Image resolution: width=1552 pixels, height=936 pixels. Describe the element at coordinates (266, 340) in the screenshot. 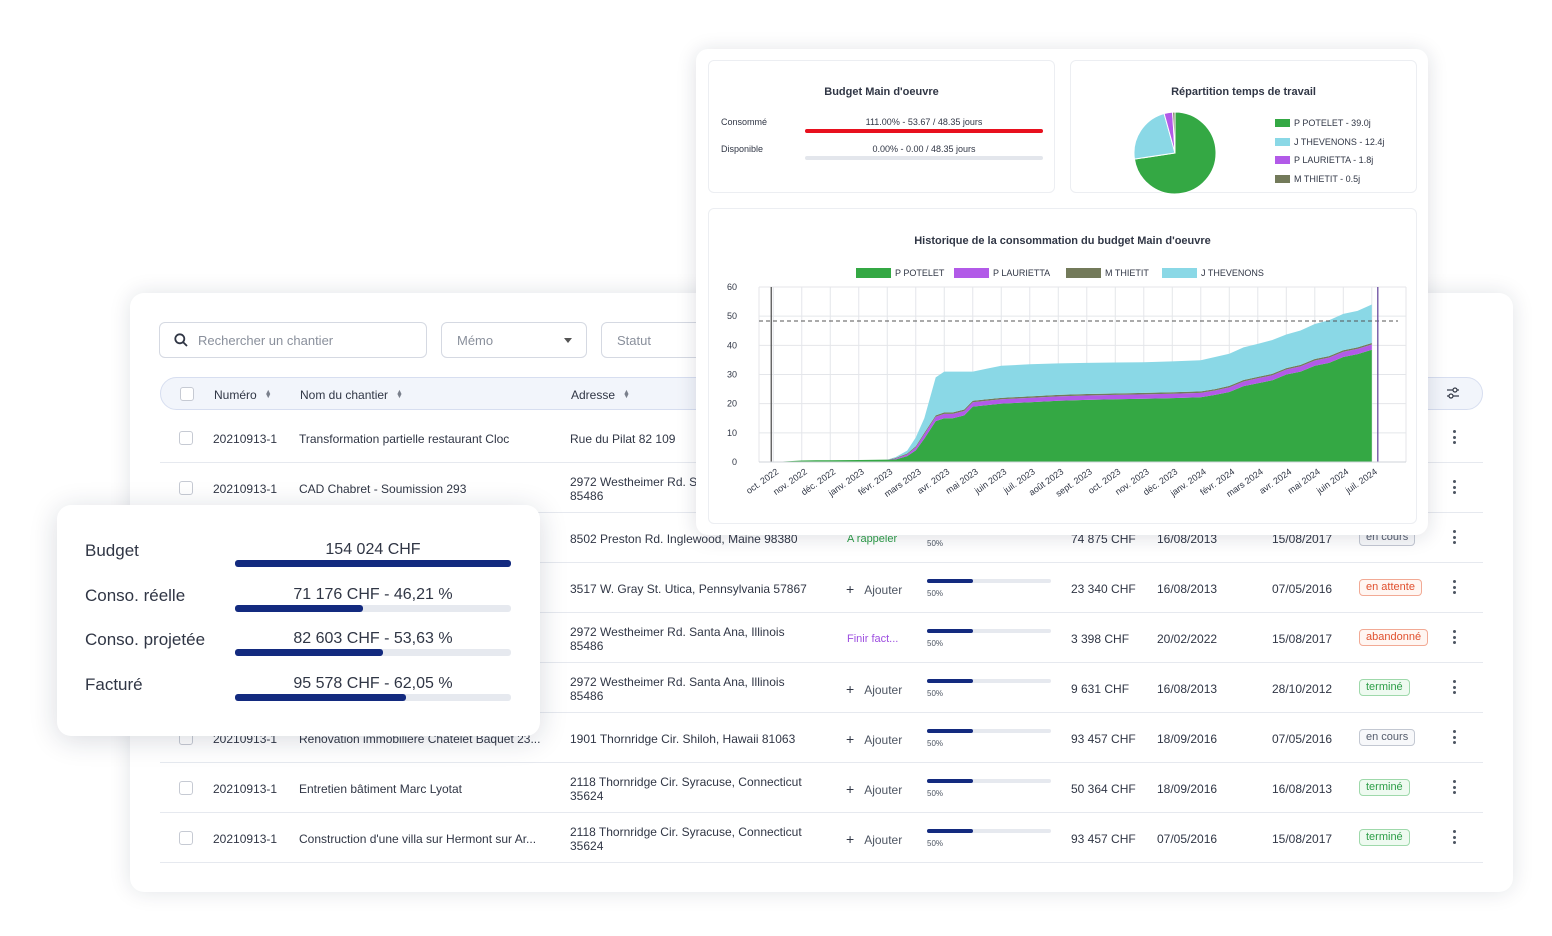

I see `search-placeholder: Rechercher un chantier` at that location.